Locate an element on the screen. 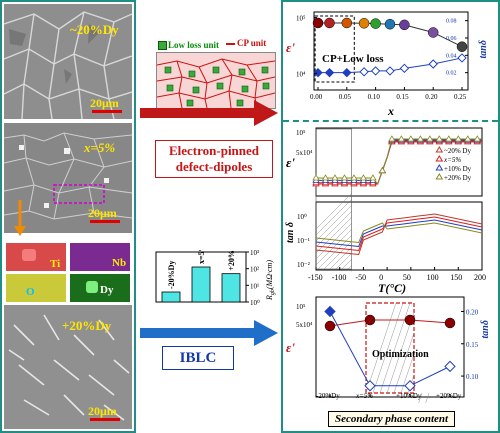  temp-tan-plot-area is located at coordinates (399, 236).